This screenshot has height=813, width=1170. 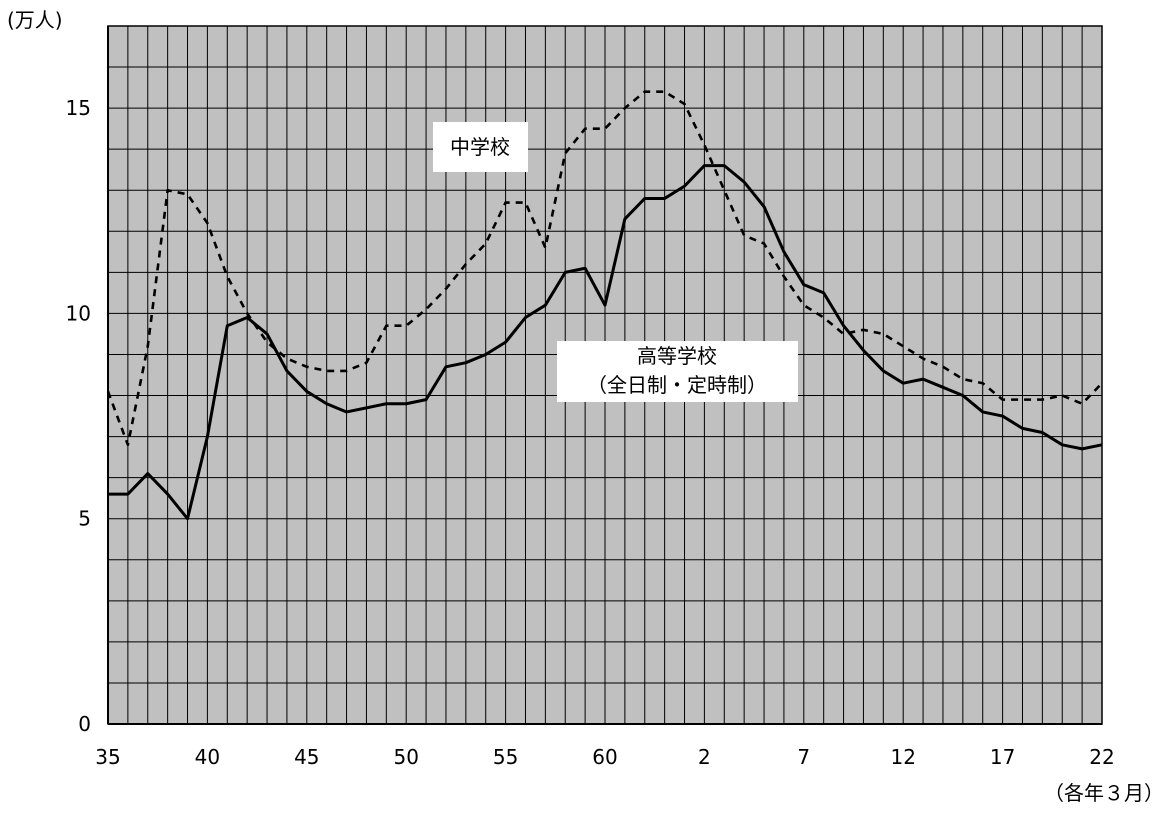 What do you see at coordinates (306, 757) in the screenshot?
I see `x-tick-label: 45` at bounding box center [306, 757].